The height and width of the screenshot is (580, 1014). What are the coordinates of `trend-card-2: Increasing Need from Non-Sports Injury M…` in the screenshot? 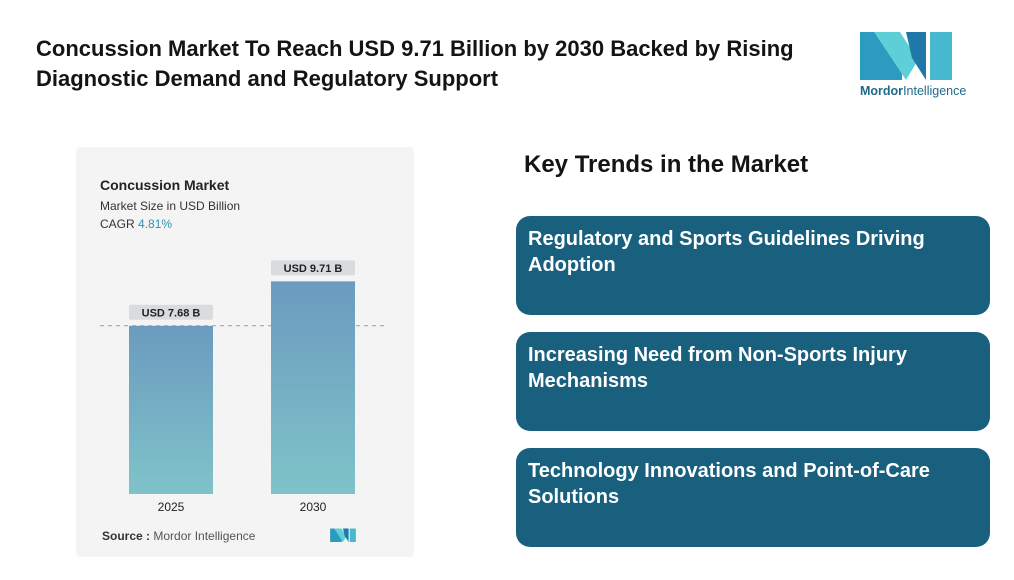 It's located at (753, 381).